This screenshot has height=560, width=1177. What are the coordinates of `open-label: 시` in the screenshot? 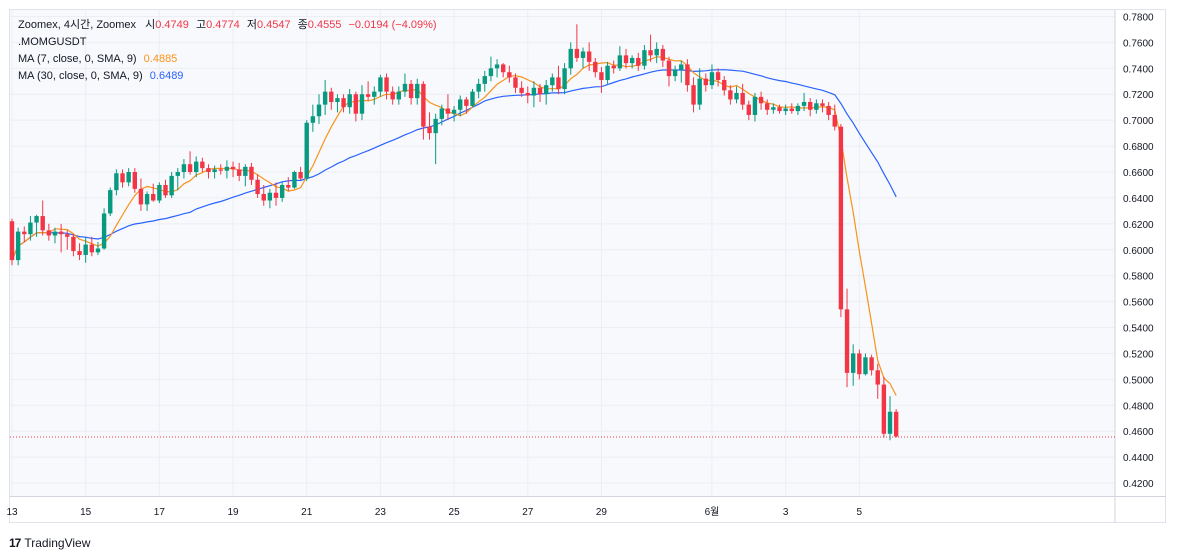 It's located at (150, 25).